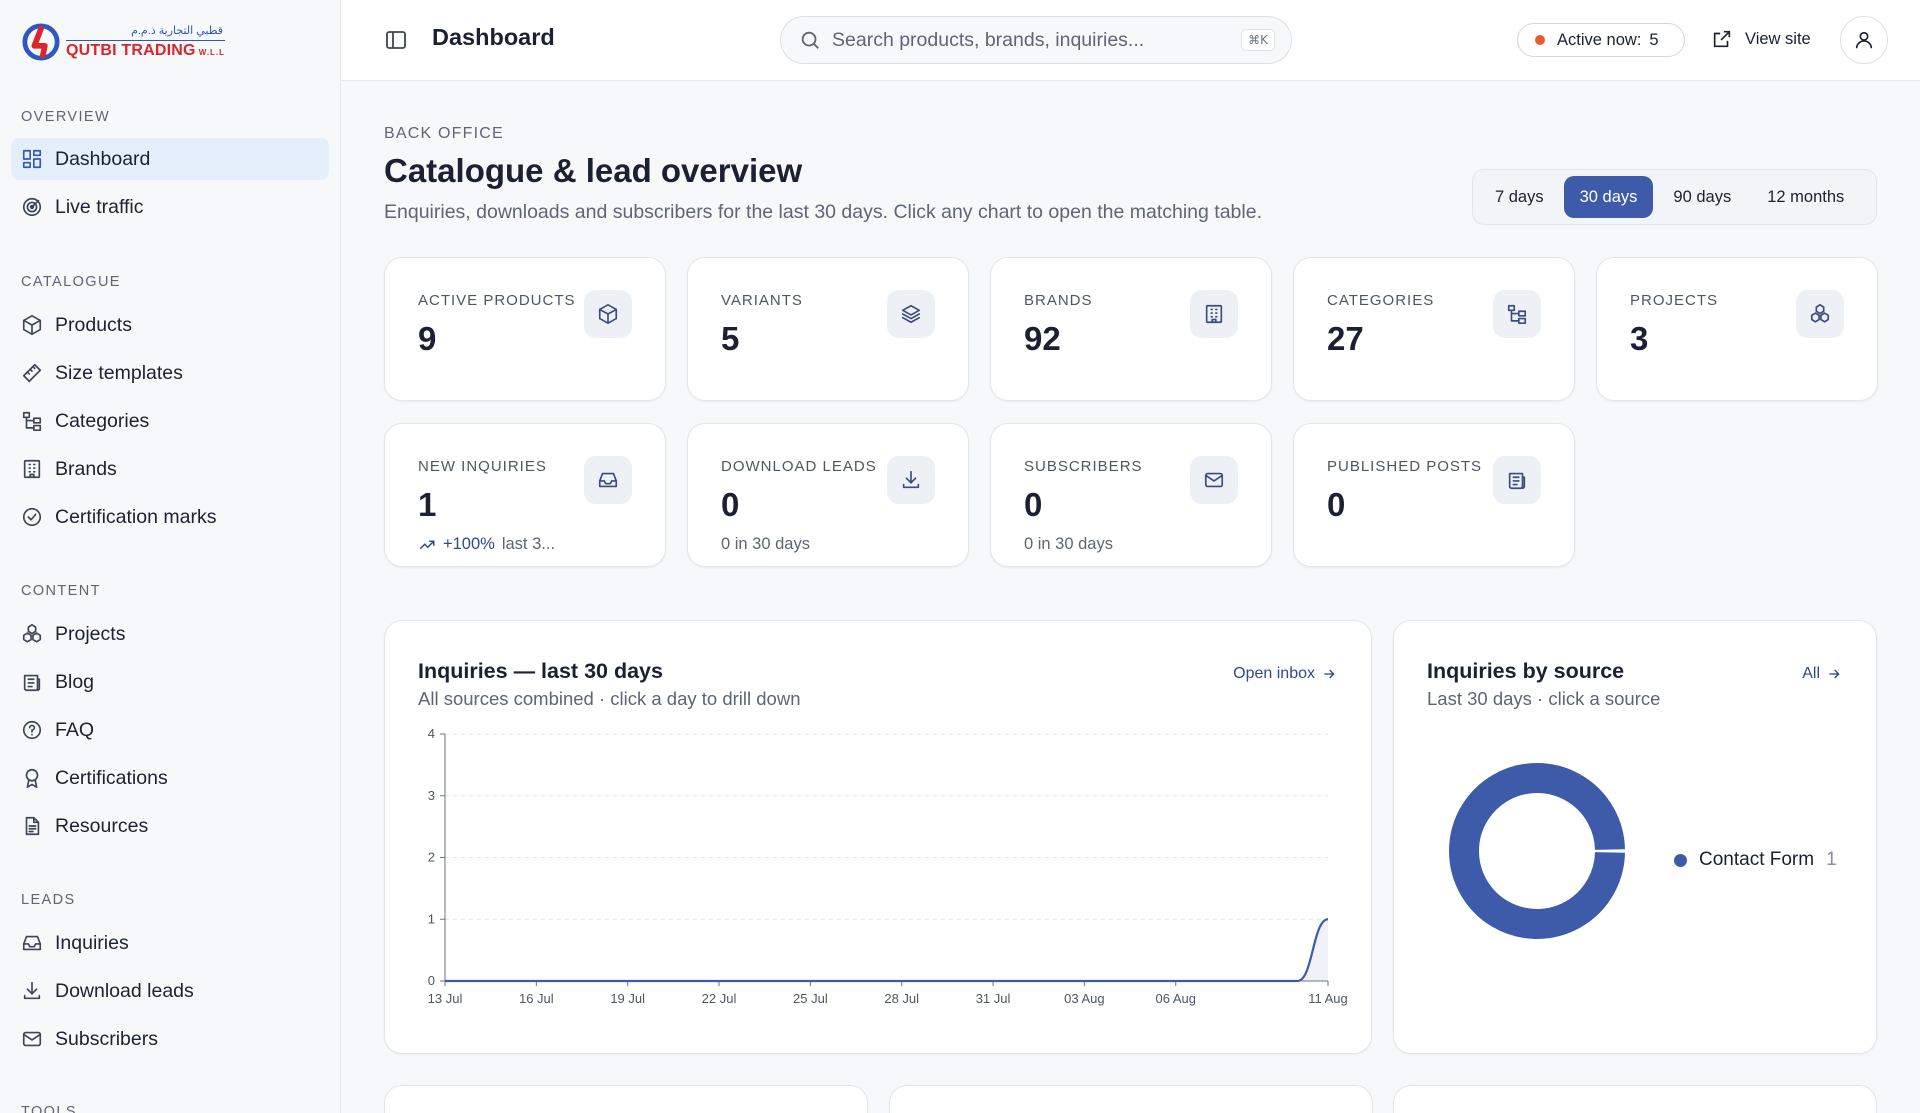 This screenshot has width=1920, height=1113. I want to click on stat-value: 9, so click(427, 338).